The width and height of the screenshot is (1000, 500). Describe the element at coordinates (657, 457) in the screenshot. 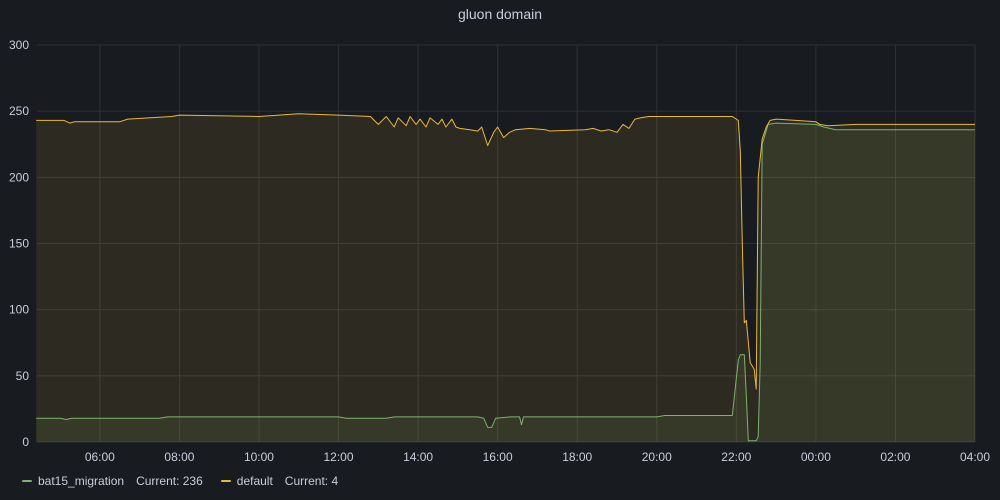

I see `x-tick-label: 20:00` at that location.